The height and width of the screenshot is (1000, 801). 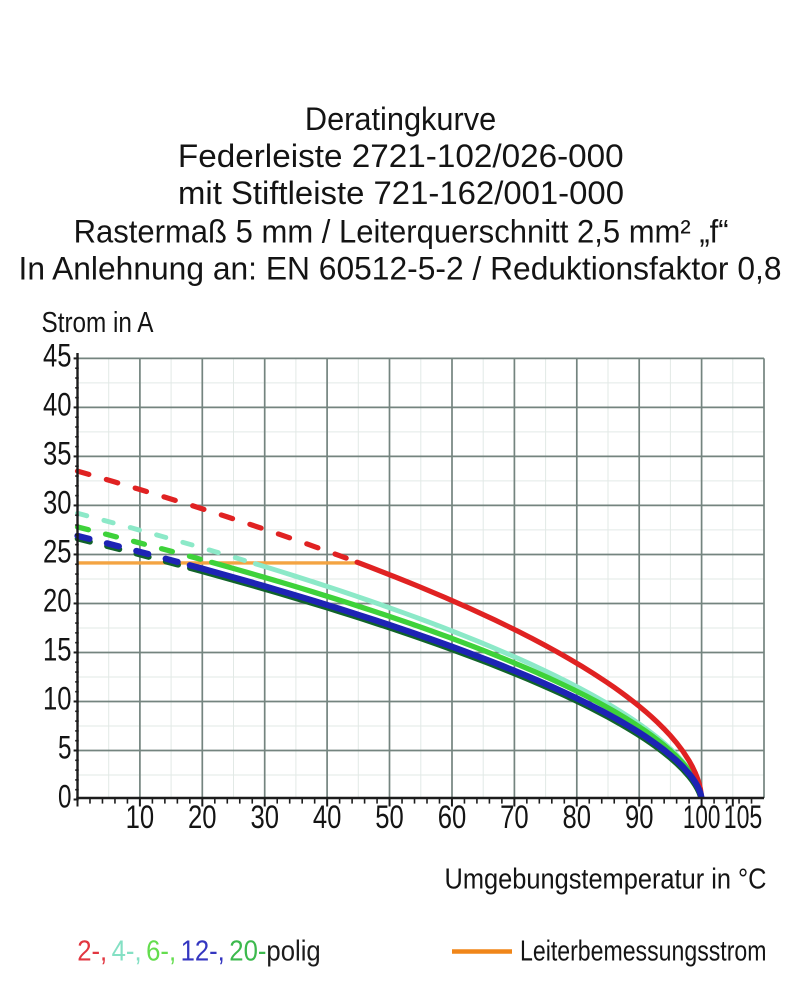 What do you see at coordinates (57, 453) in the screenshot?
I see `svg-text: 35` at bounding box center [57, 453].